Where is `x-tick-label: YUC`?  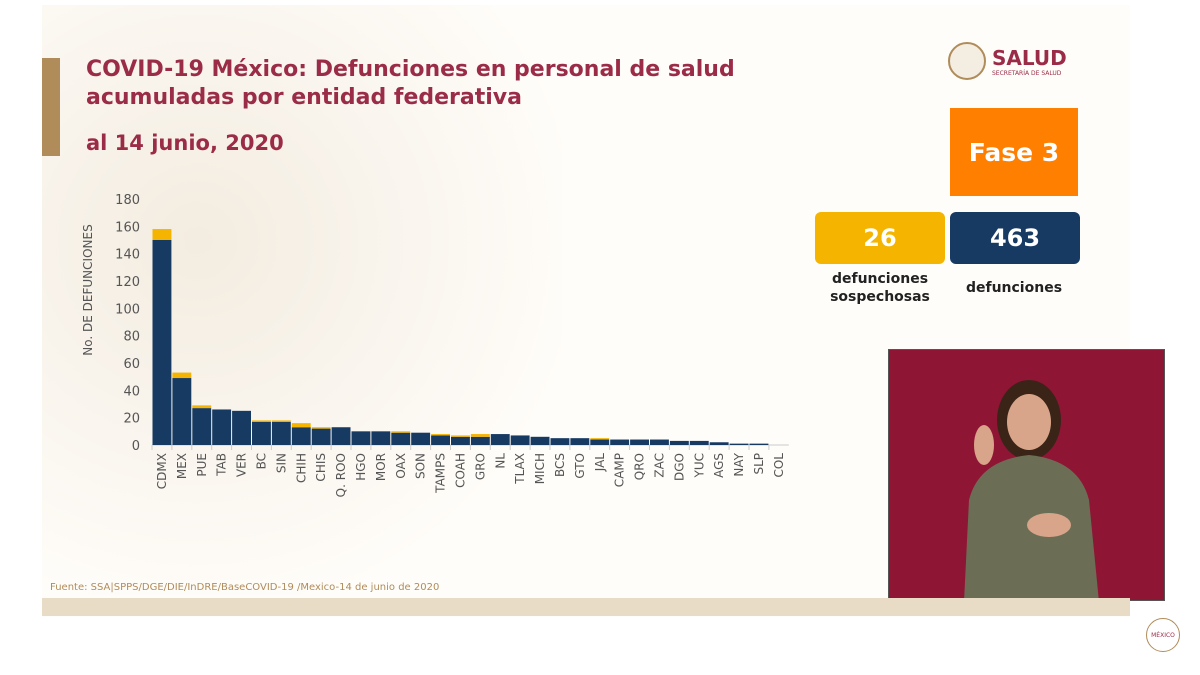 x-tick-label: YUC is located at coordinates (699, 466).